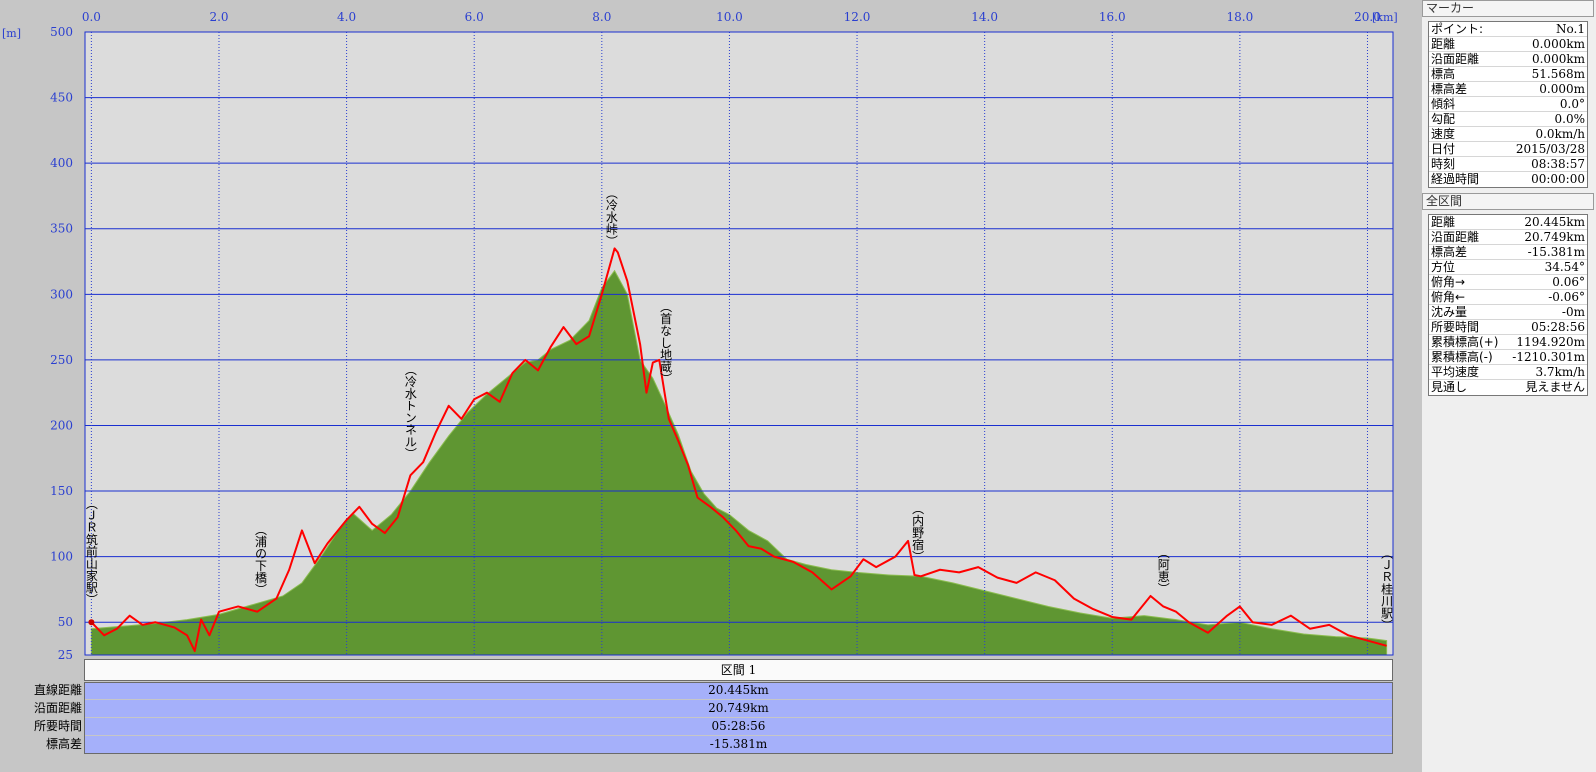 The width and height of the screenshot is (1596, 772). Describe the element at coordinates (1443, 104) in the screenshot. I see `info-key: 傾斜` at that location.